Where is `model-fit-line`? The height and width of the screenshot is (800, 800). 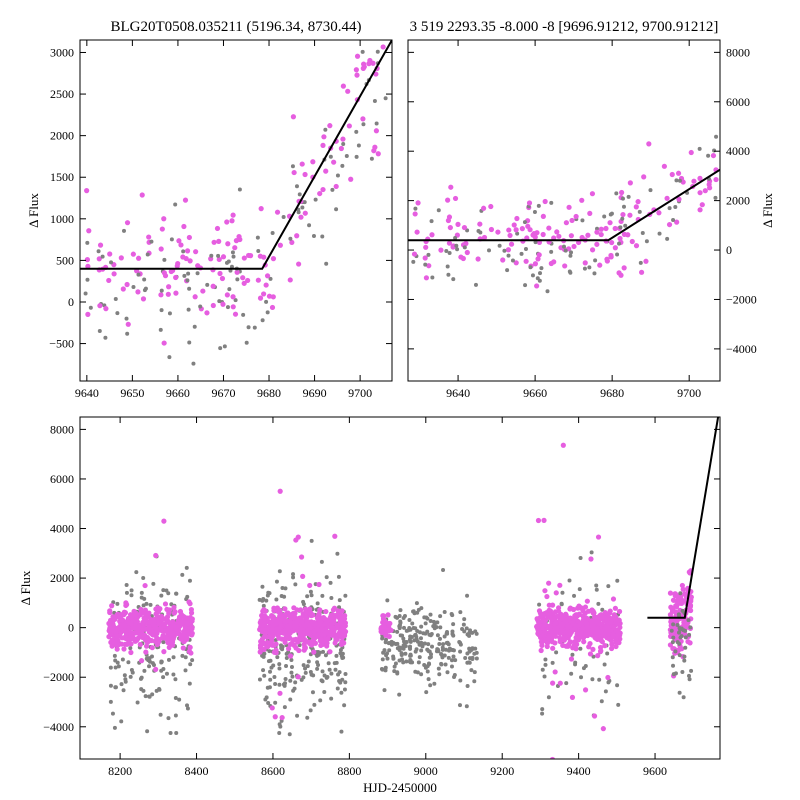 model-fit-line is located at coordinates (236, 155).